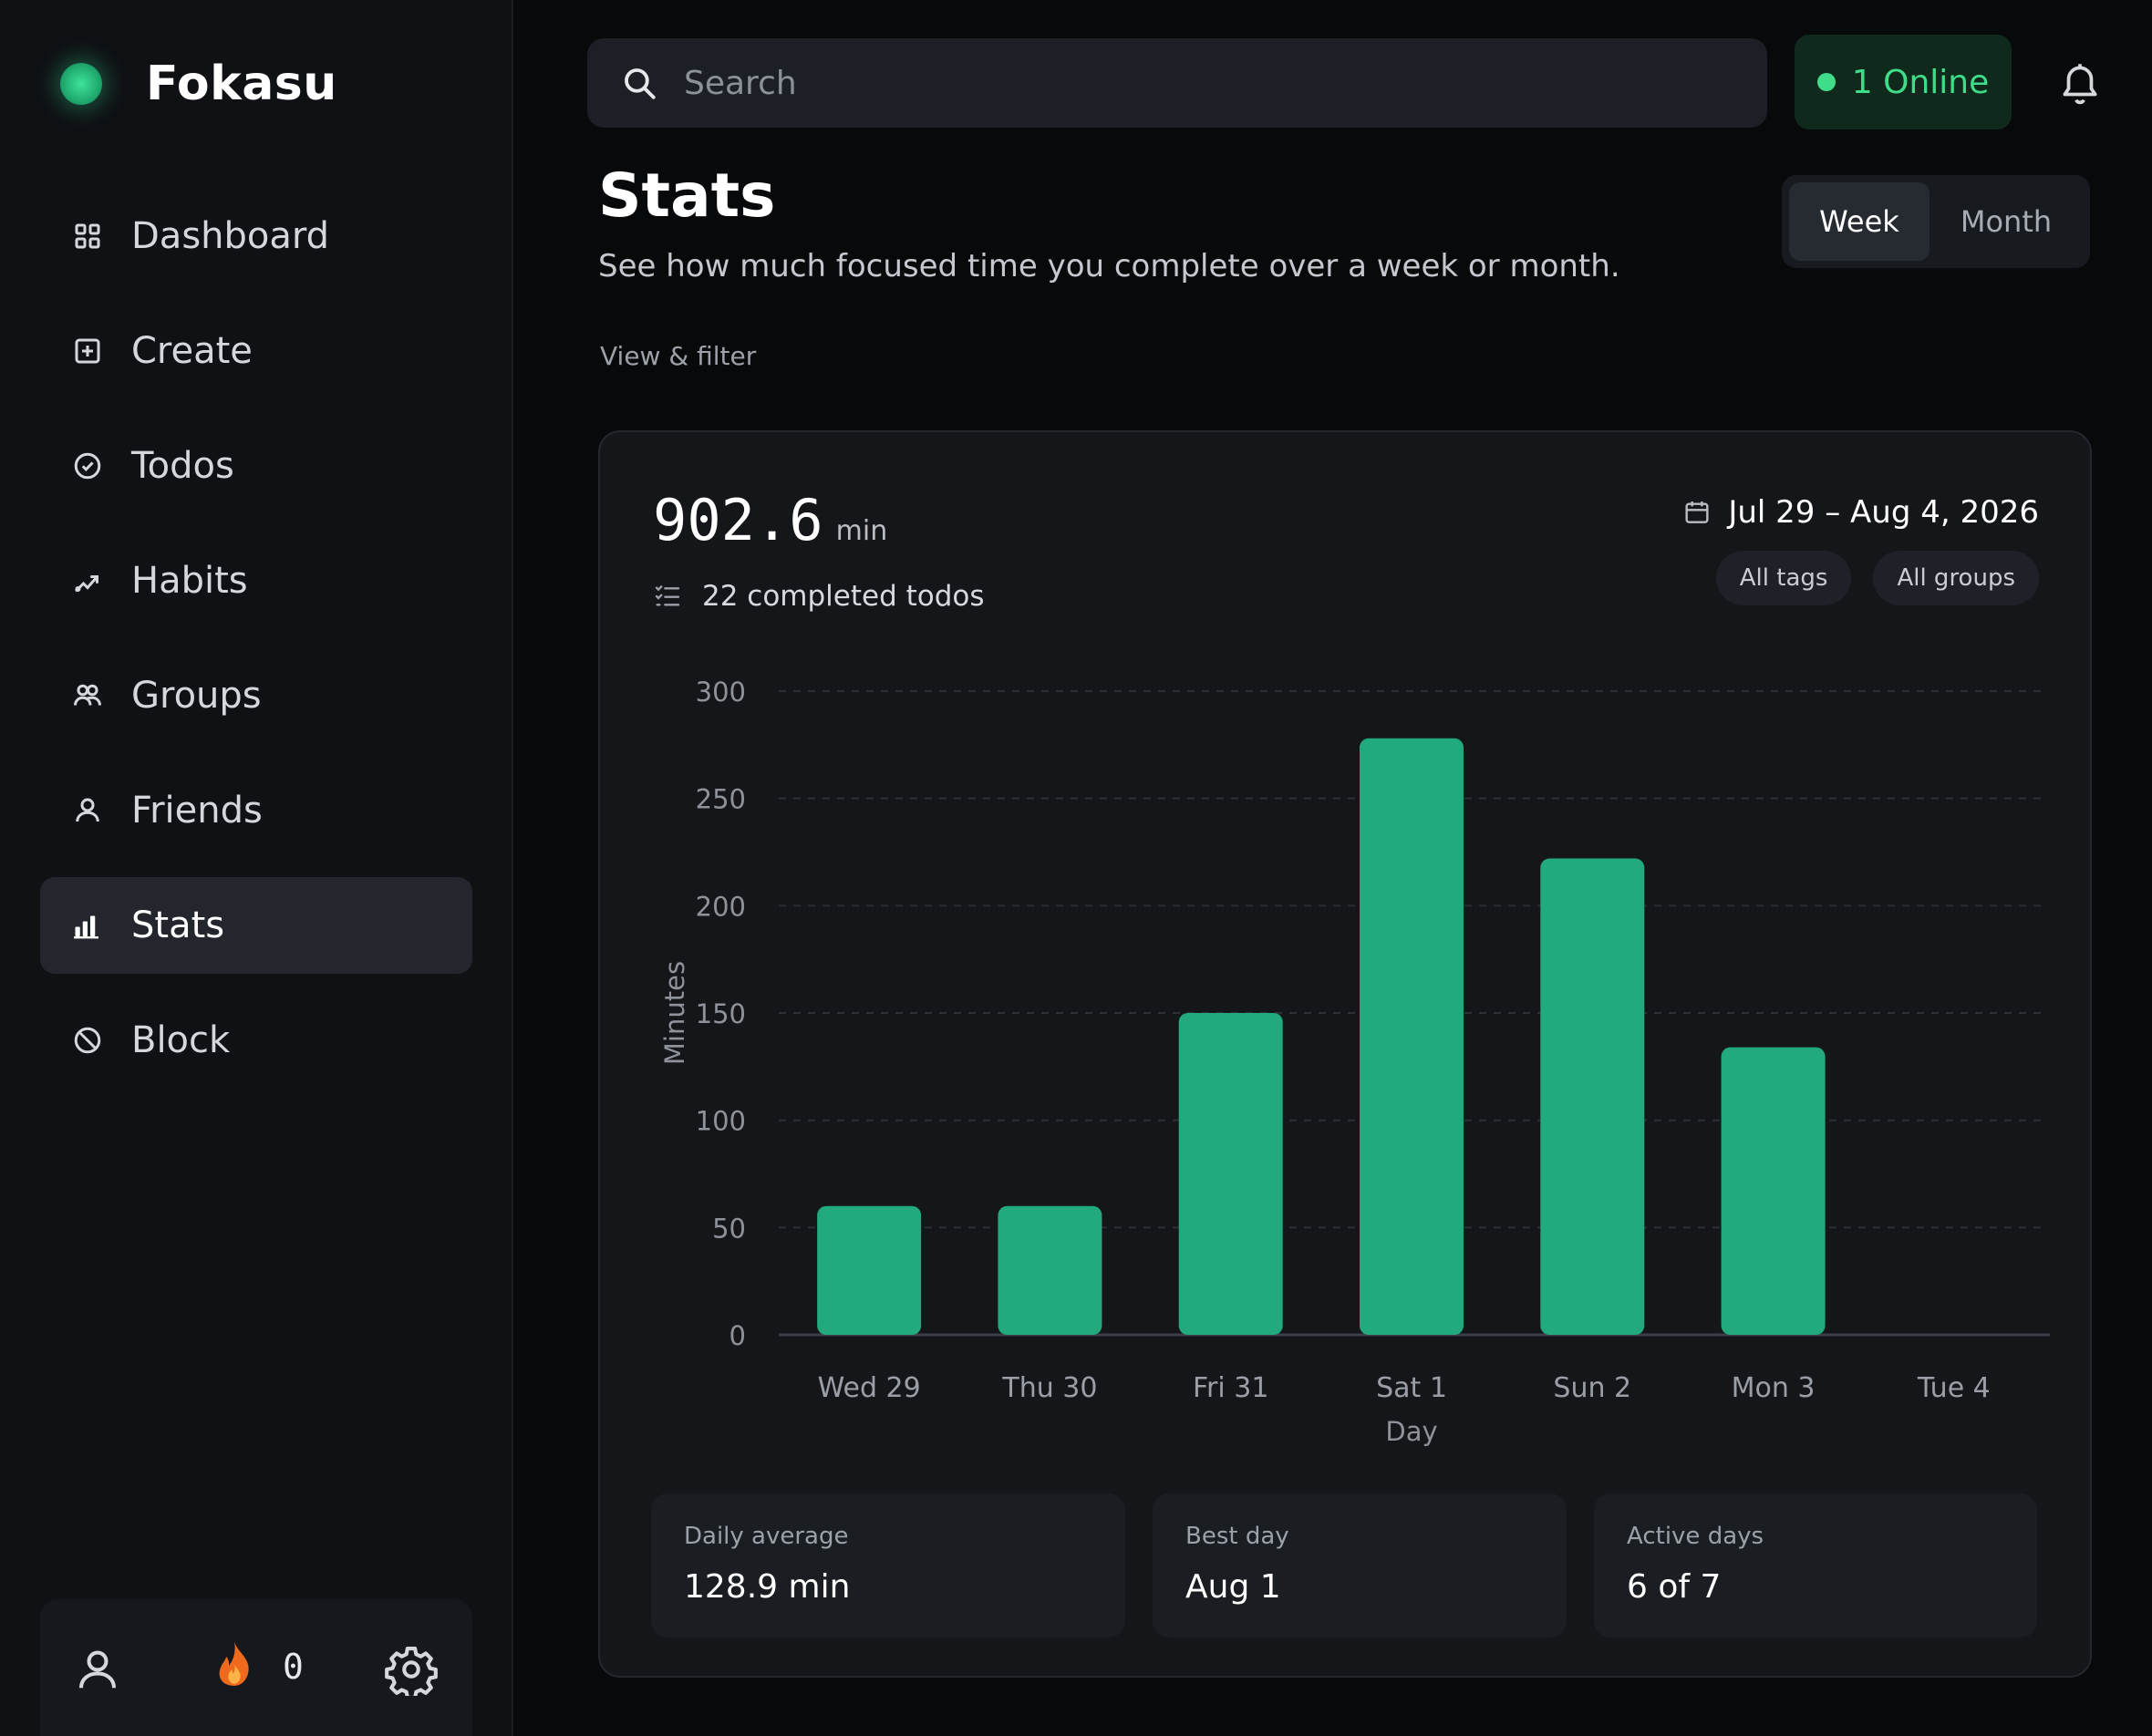 This screenshot has height=1736, width=2152. What do you see at coordinates (81, 84) in the screenshot?
I see `brand-logo-dot` at bounding box center [81, 84].